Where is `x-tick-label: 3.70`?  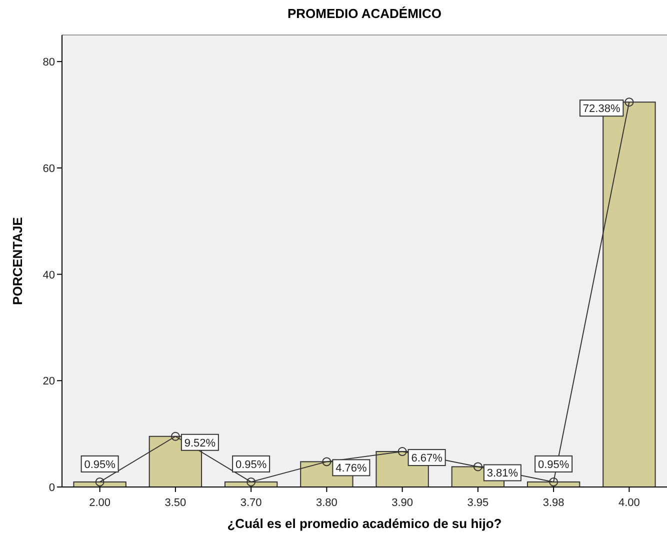
x-tick-label: 3.70 is located at coordinates (251, 503).